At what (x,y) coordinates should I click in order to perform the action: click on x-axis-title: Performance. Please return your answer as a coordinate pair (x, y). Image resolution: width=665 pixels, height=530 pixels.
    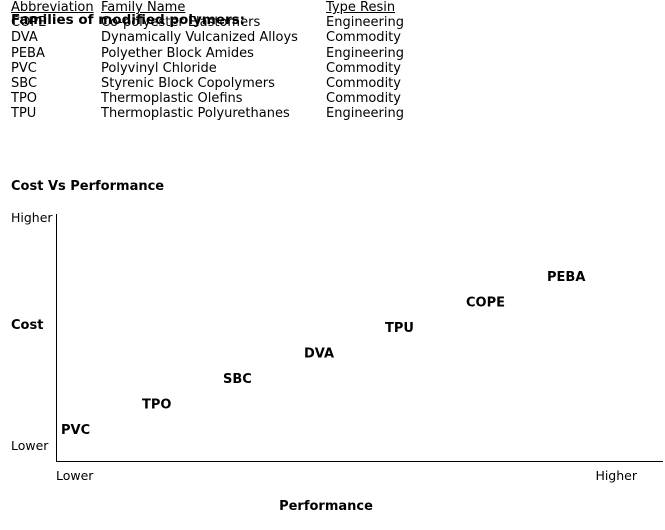
    Looking at the image, I should click on (326, 506).